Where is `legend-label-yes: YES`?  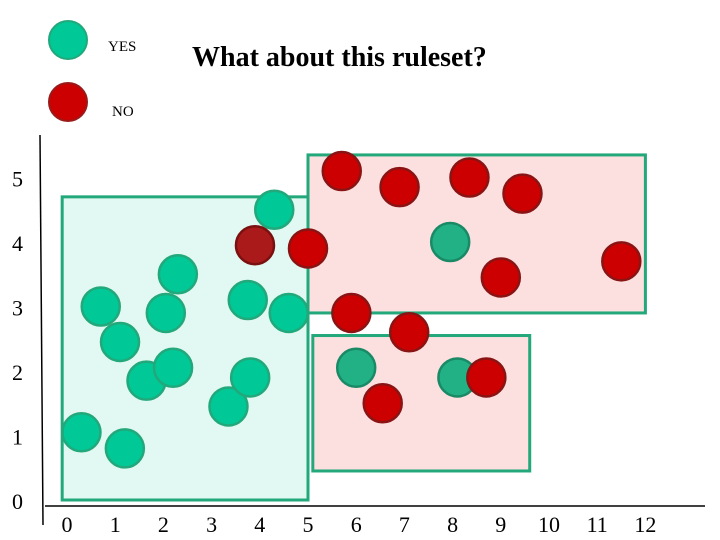
legend-label-yes: YES is located at coordinates (122, 47).